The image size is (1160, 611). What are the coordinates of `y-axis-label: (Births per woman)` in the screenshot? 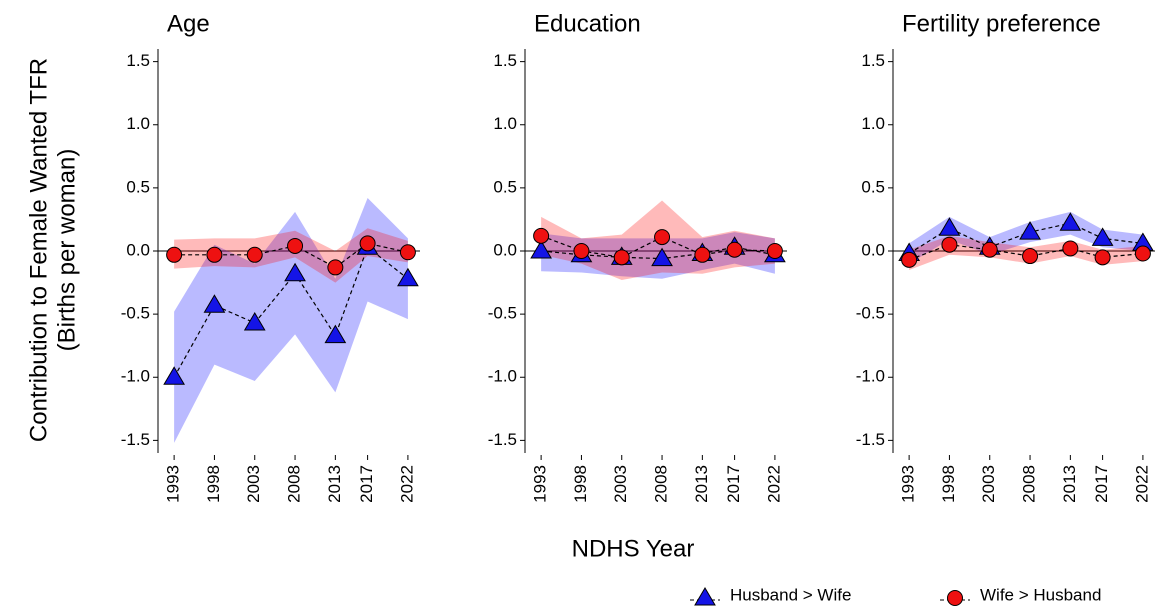 It's located at (66, 250).